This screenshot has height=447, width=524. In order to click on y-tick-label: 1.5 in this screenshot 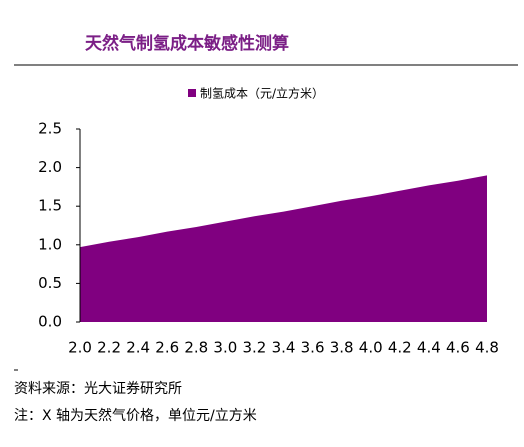, I will do `click(50, 206)`.